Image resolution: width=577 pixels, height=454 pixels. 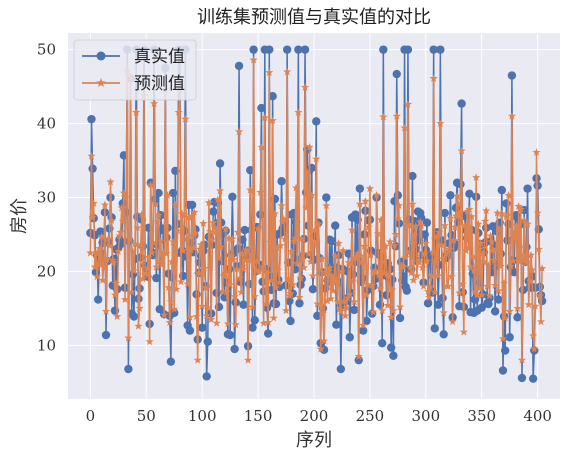 What do you see at coordinates (258, 416) in the screenshot?
I see `x-tick-label: 150` at bounding box center [258, 416].